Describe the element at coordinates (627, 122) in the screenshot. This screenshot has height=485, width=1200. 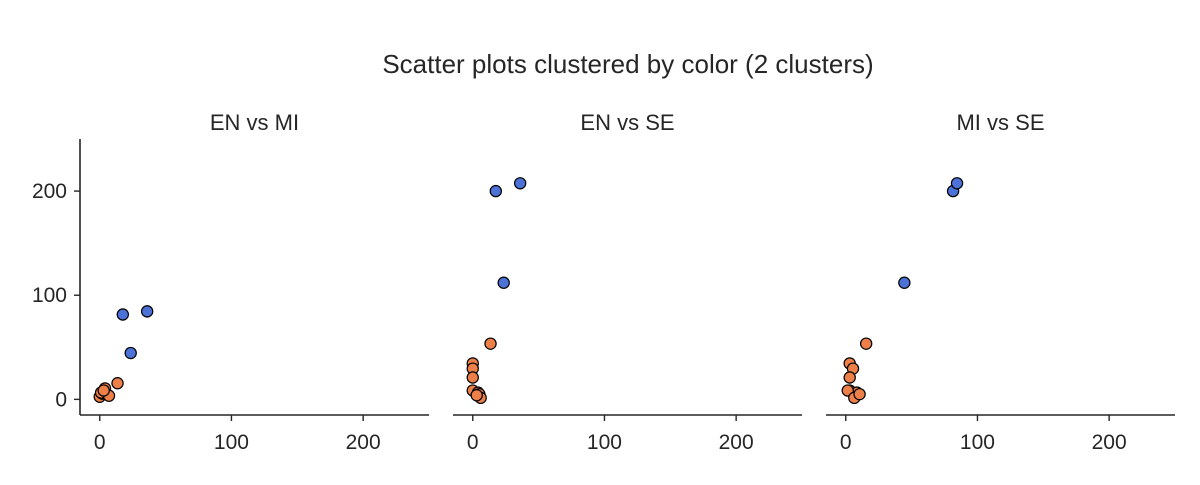
I see `subplot-title: EN vs SE` at that location.